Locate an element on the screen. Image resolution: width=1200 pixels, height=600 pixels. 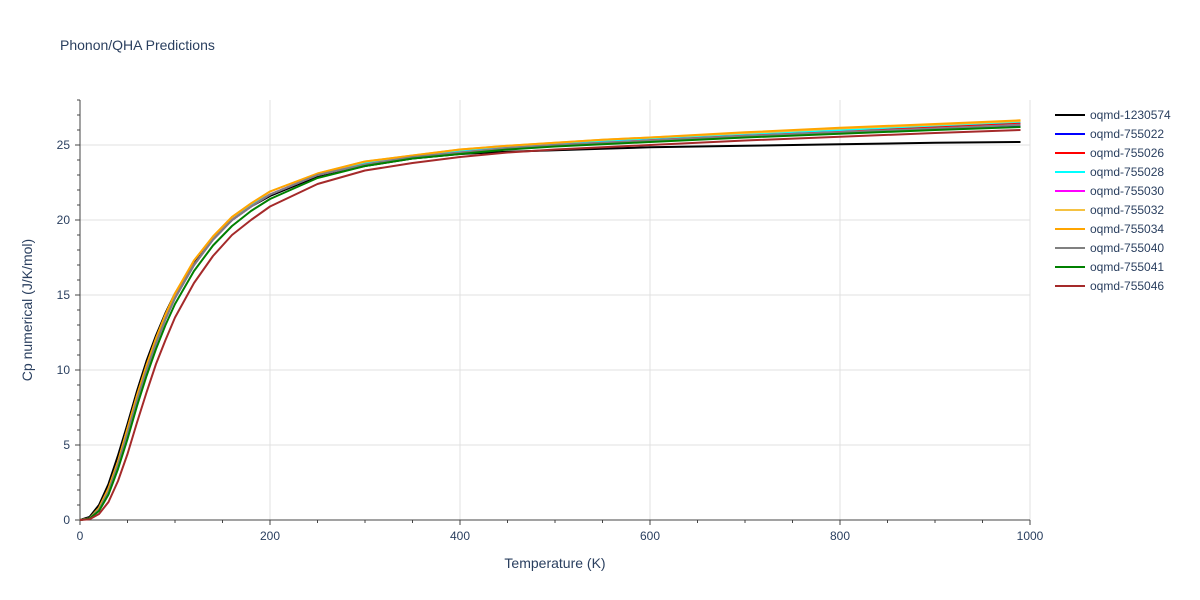
legend-item-oqmd-755028: oqmd-755028 is located at coordinates (1109, 172).